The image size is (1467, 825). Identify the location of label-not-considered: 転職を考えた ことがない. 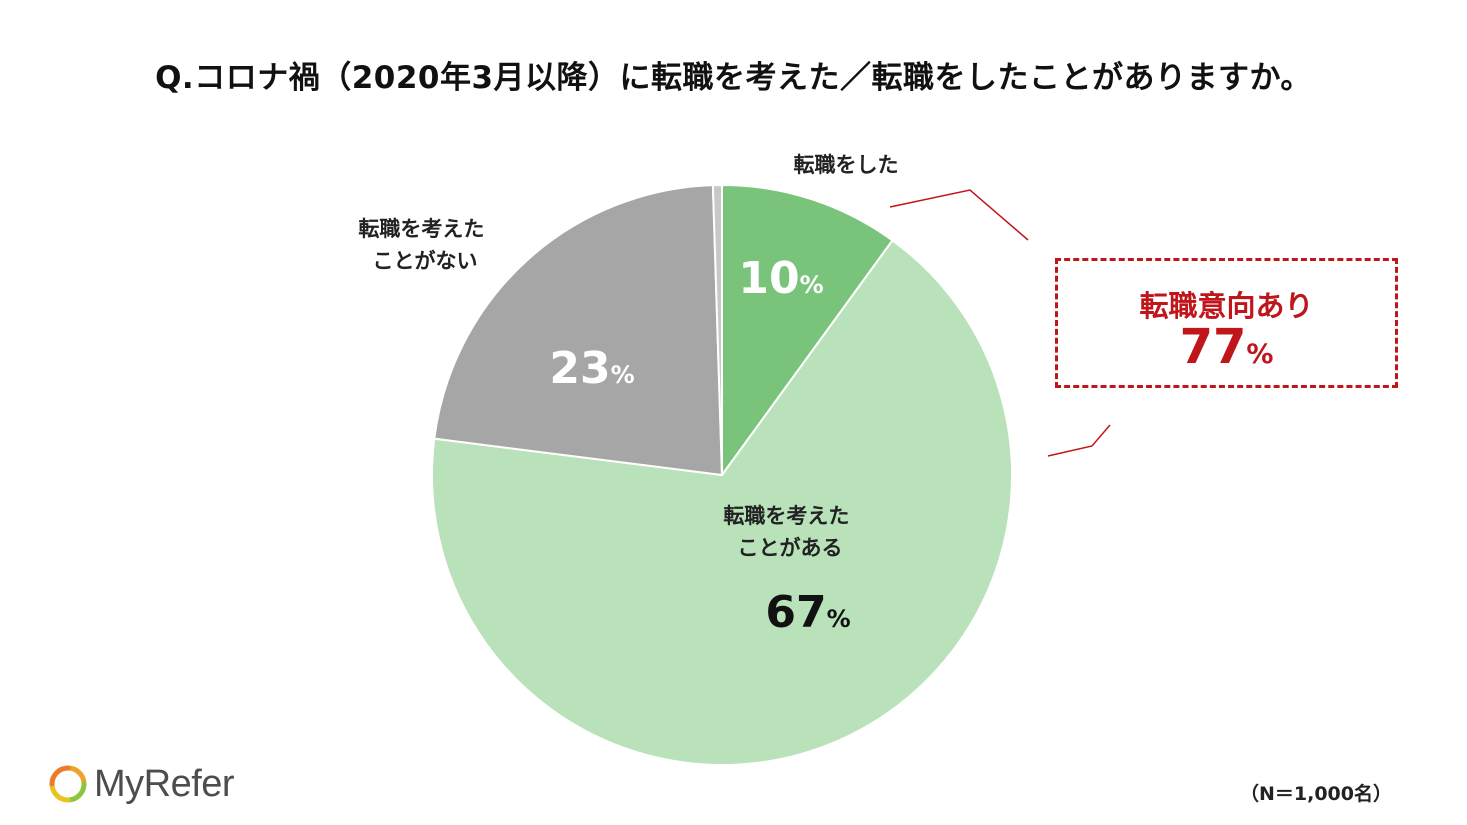
(424, 245).